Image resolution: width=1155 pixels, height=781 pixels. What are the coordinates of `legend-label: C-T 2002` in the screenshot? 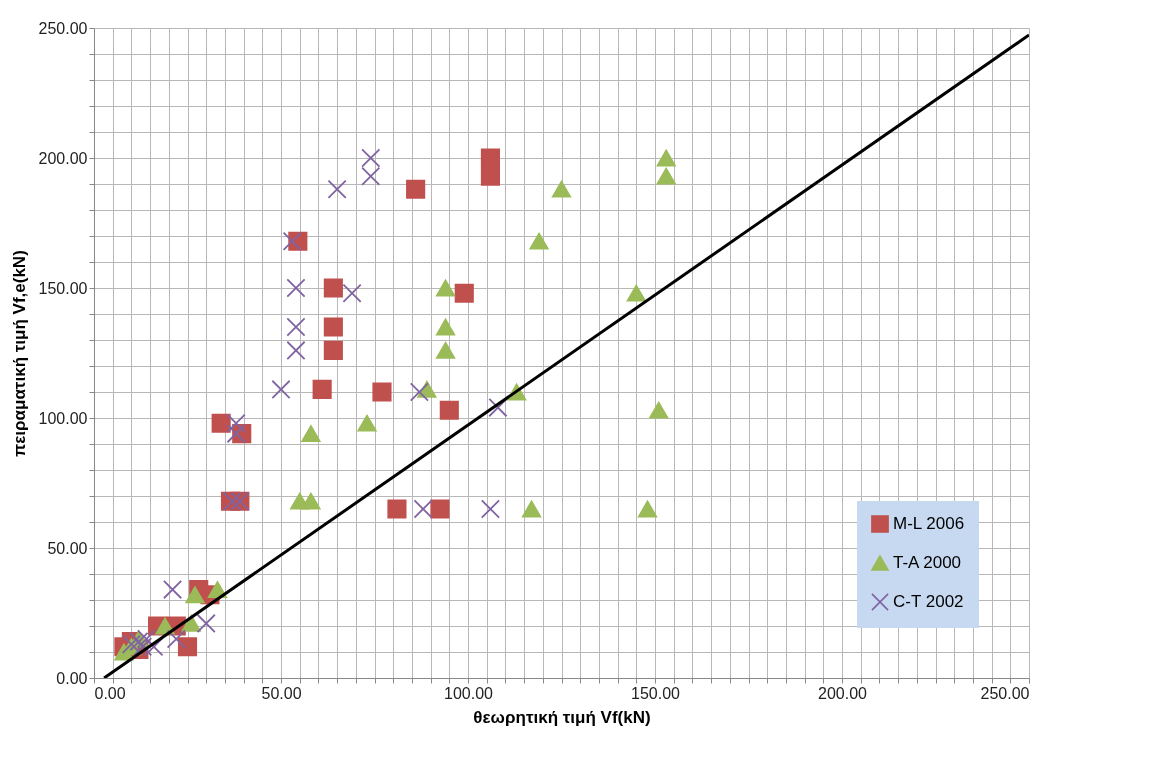 It's located at (928, 601).